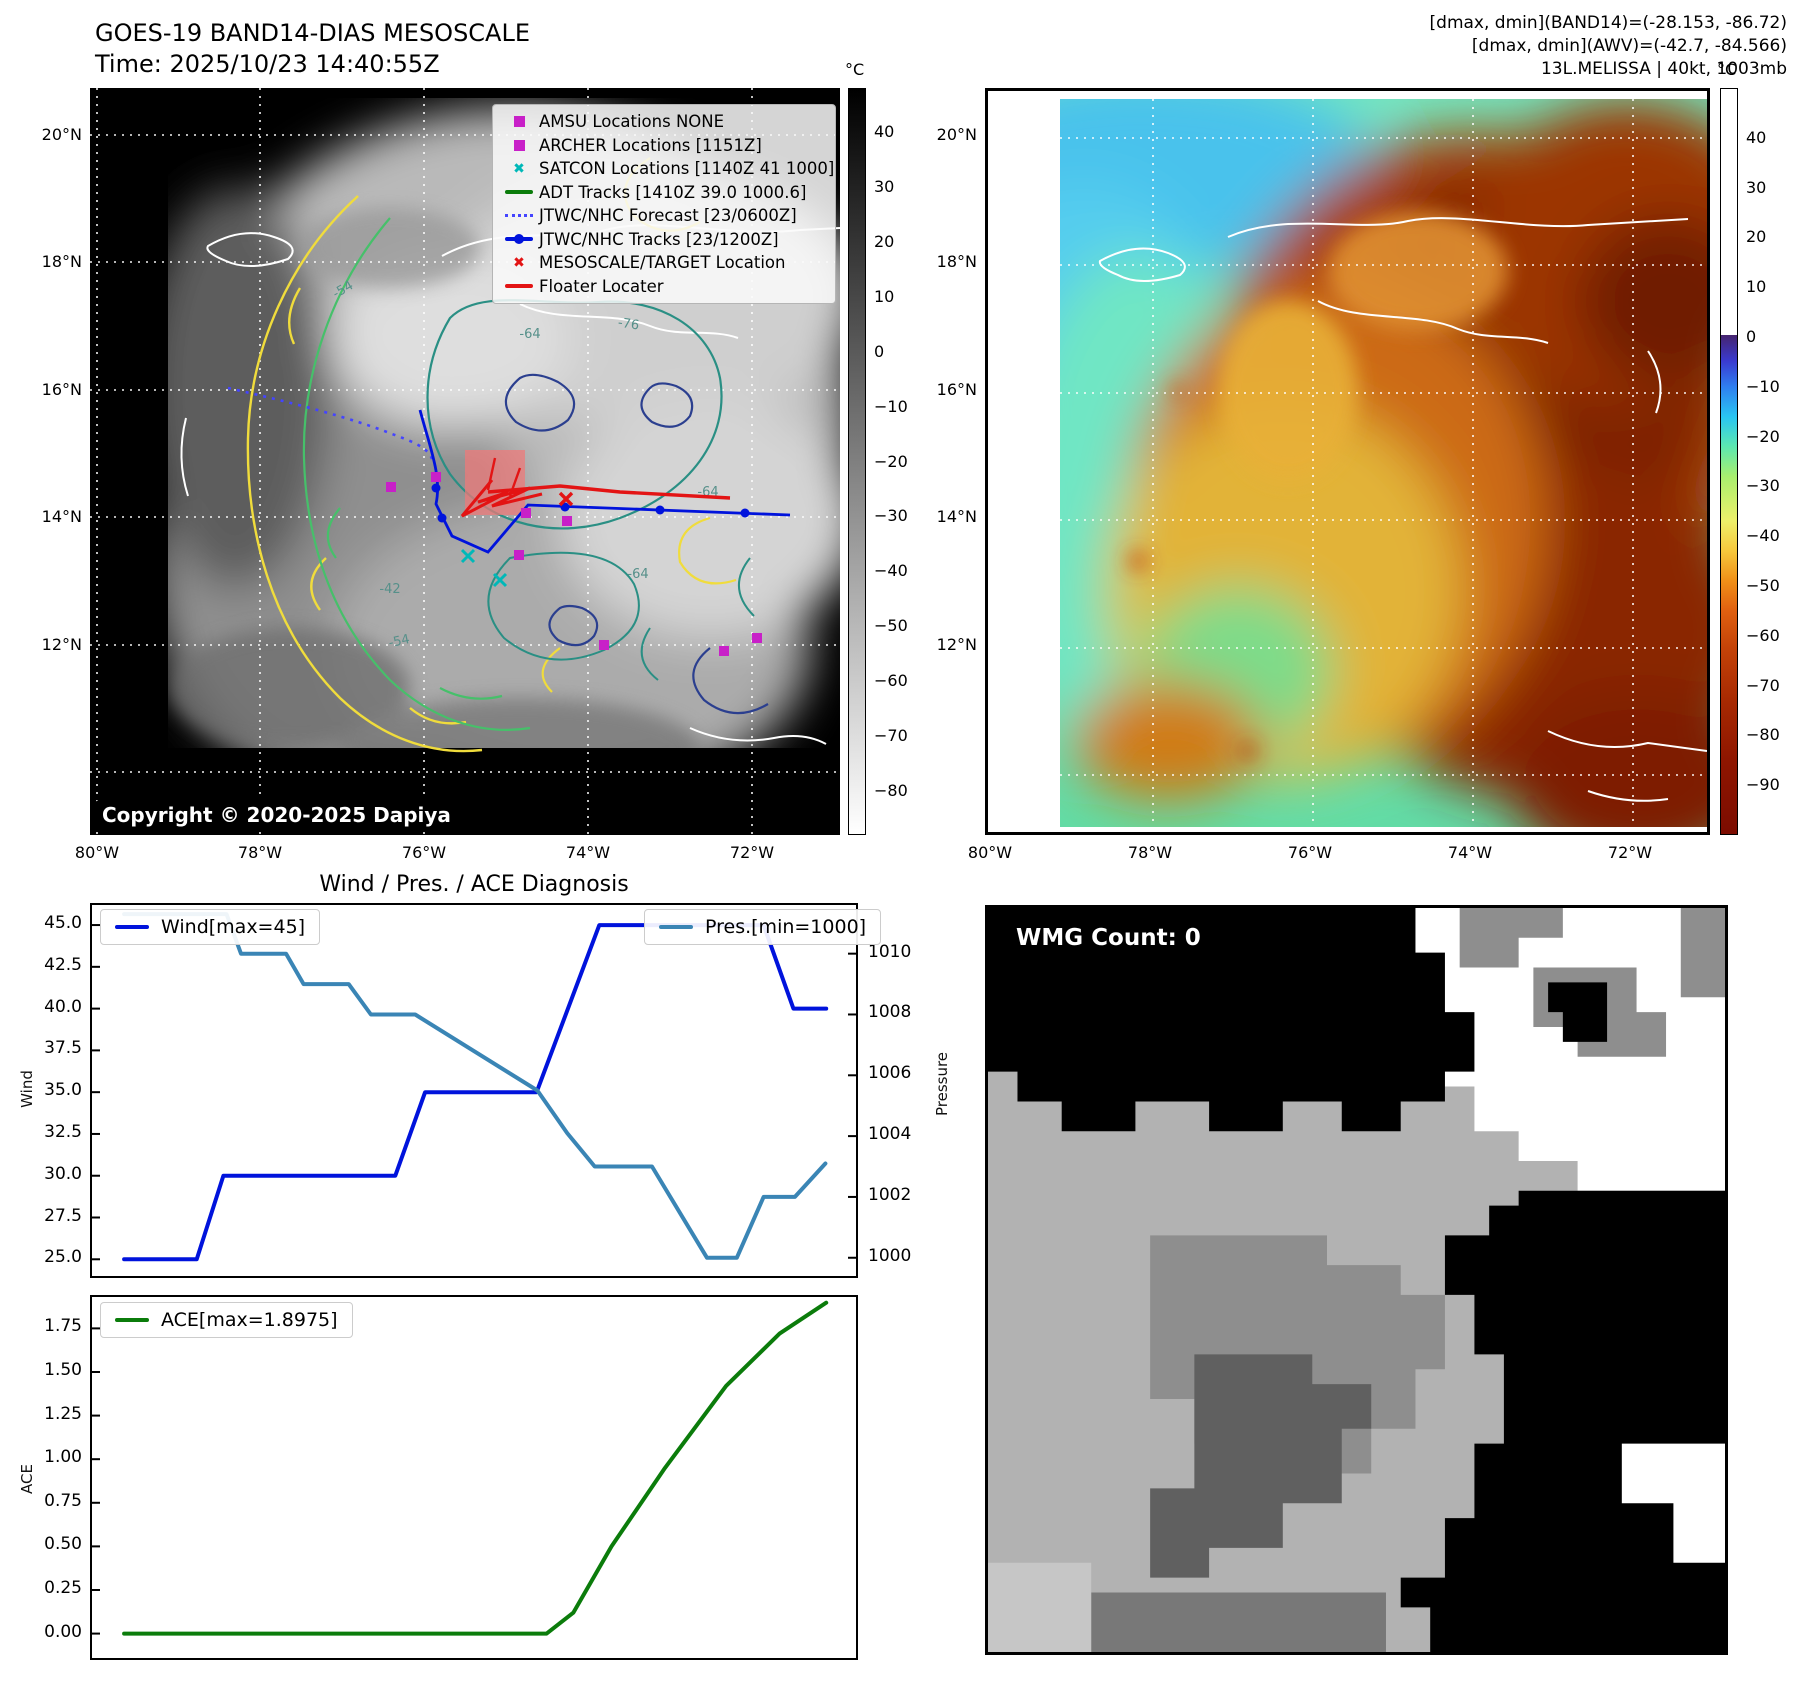  I want to click on ytick-left: 27.5, so click(63, 1215).